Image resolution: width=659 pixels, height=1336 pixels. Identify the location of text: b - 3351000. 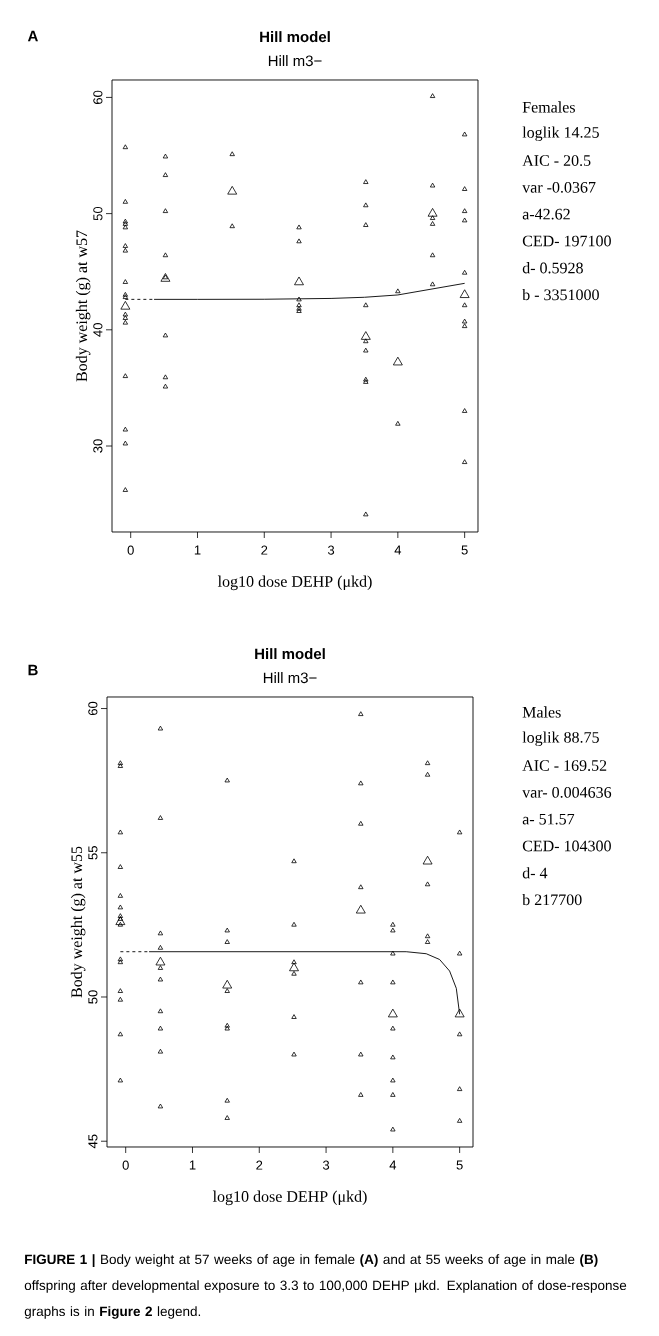
(560, 294).